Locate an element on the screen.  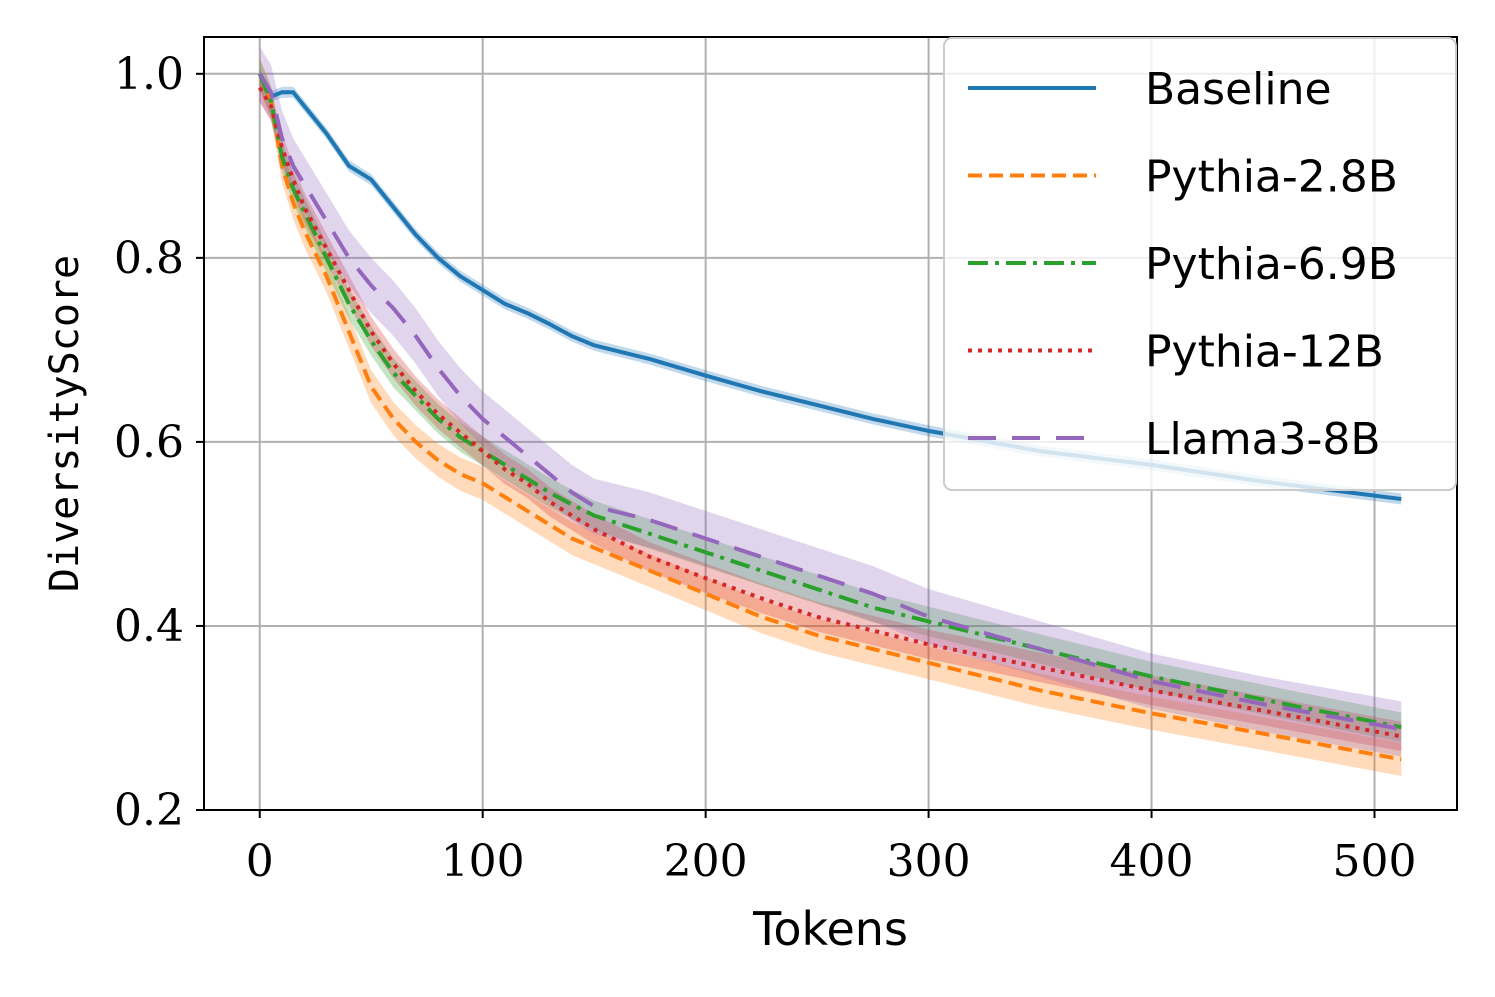
y-tick-label: 0.2 is located at coordinates (149, 810).